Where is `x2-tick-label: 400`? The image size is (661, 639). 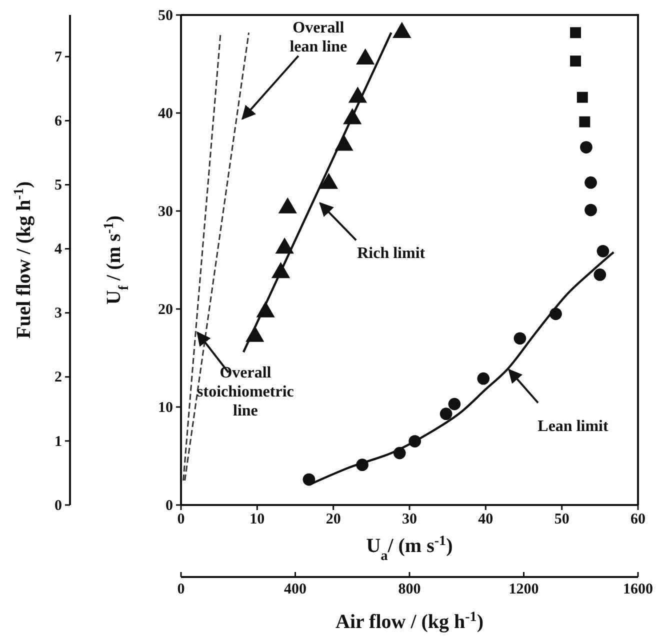 x2-tick-label: 400 is located at coordinates (295, 590).